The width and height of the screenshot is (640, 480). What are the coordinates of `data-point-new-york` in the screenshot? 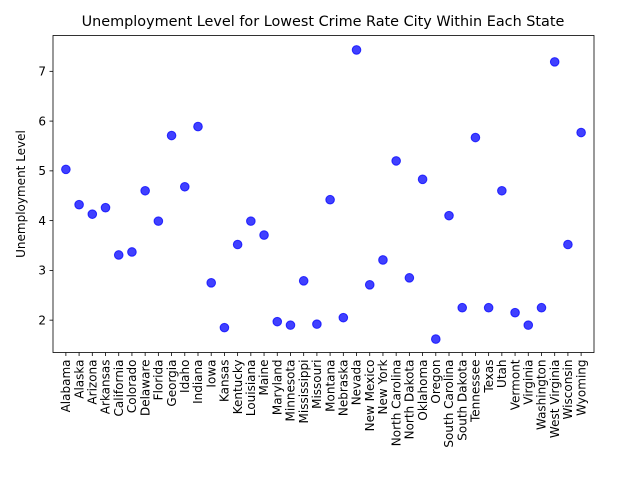 It's located at (383, 260).